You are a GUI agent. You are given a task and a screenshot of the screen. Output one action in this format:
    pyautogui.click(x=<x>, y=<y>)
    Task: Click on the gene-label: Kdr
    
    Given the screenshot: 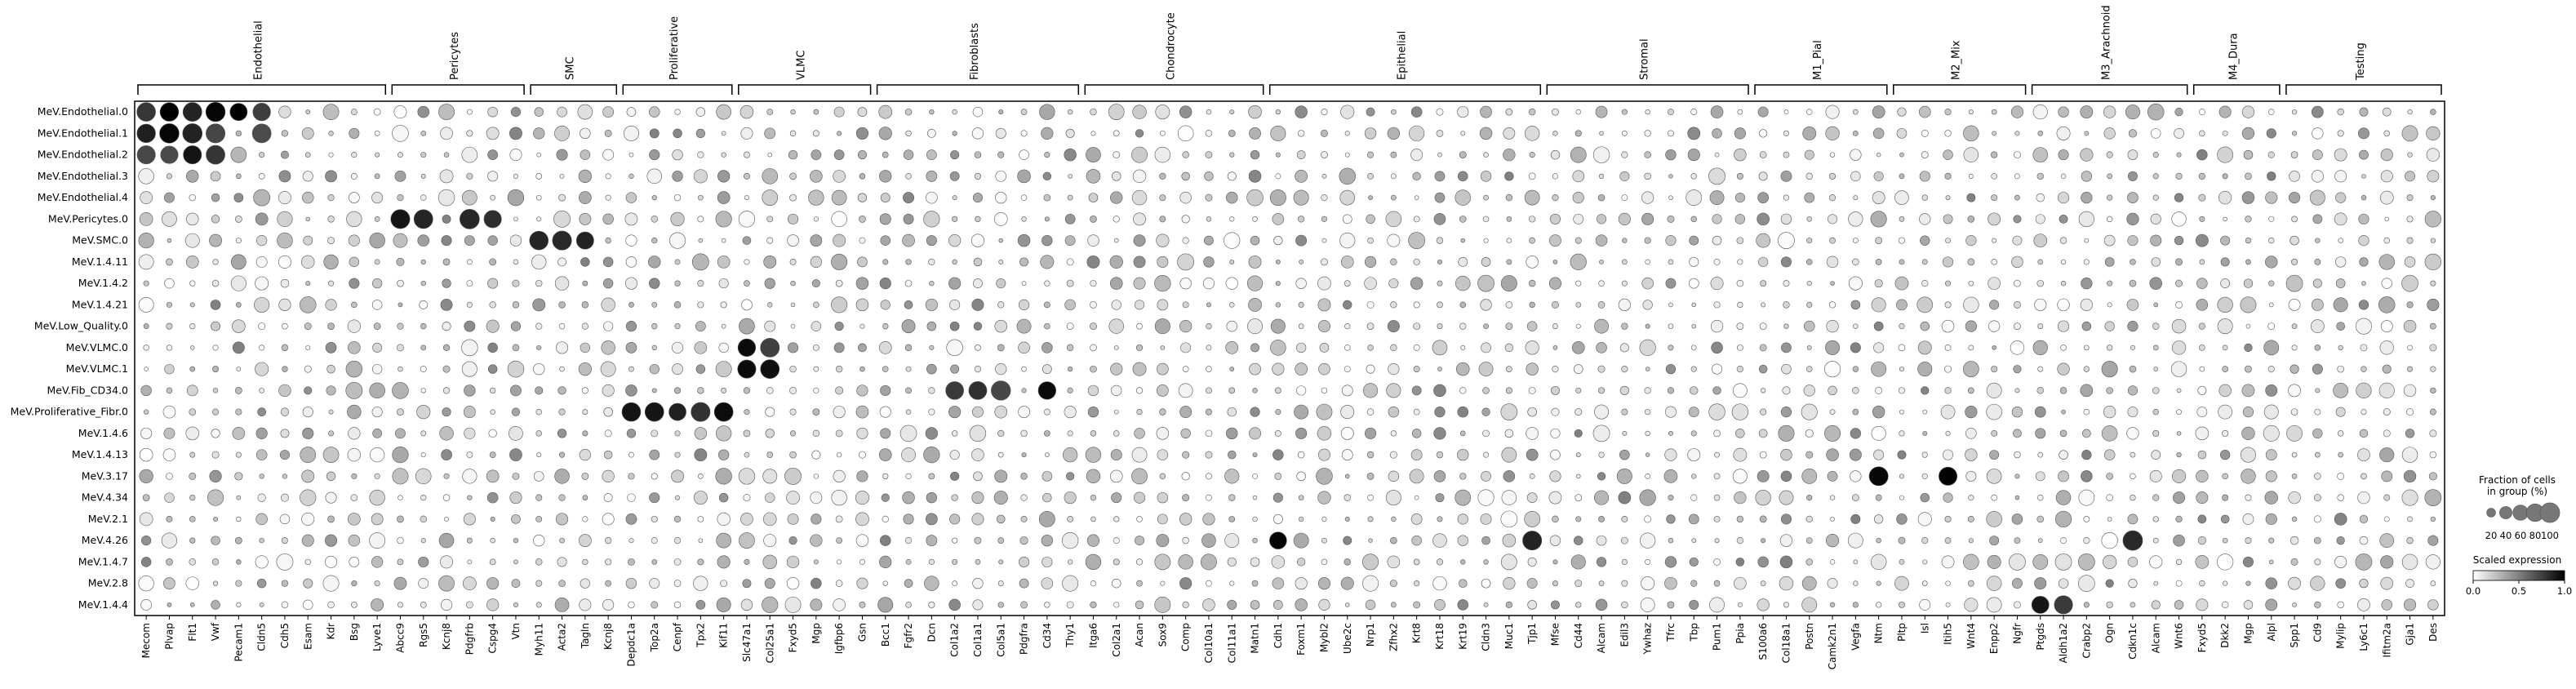 What is the action you would take?
    pyautogui.click(x=331, y=631)
    